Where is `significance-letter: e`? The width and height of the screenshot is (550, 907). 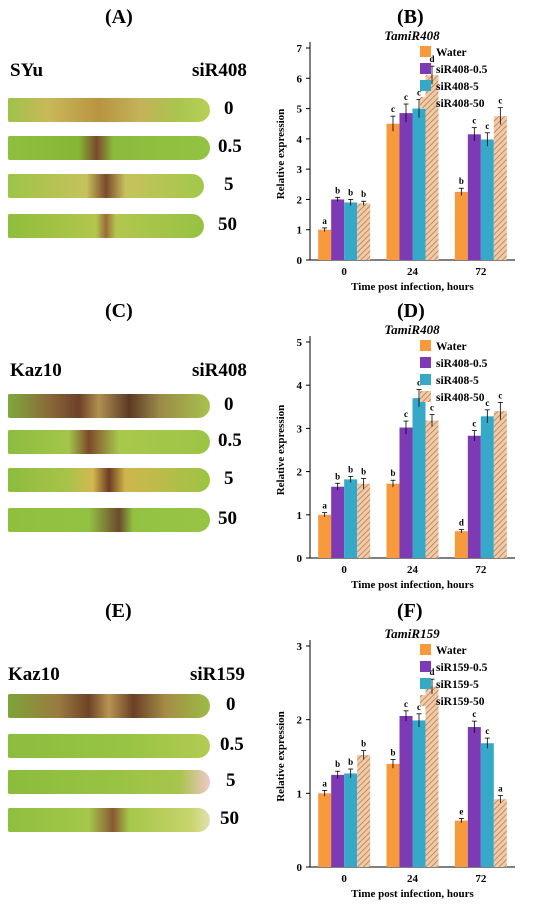 significance-letter: e is located at coordinates (461, 811).